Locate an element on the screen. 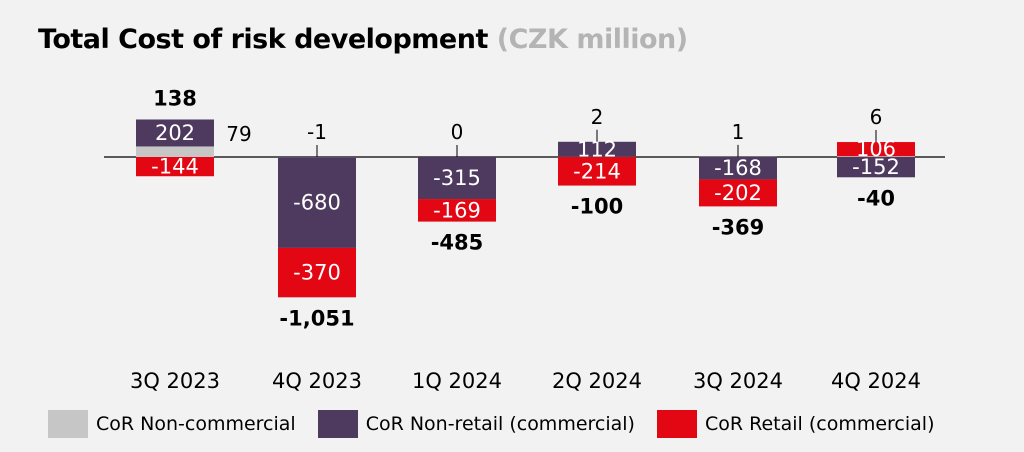  bar-non-retail-4q-2024 is located at coordinates (876, 167).